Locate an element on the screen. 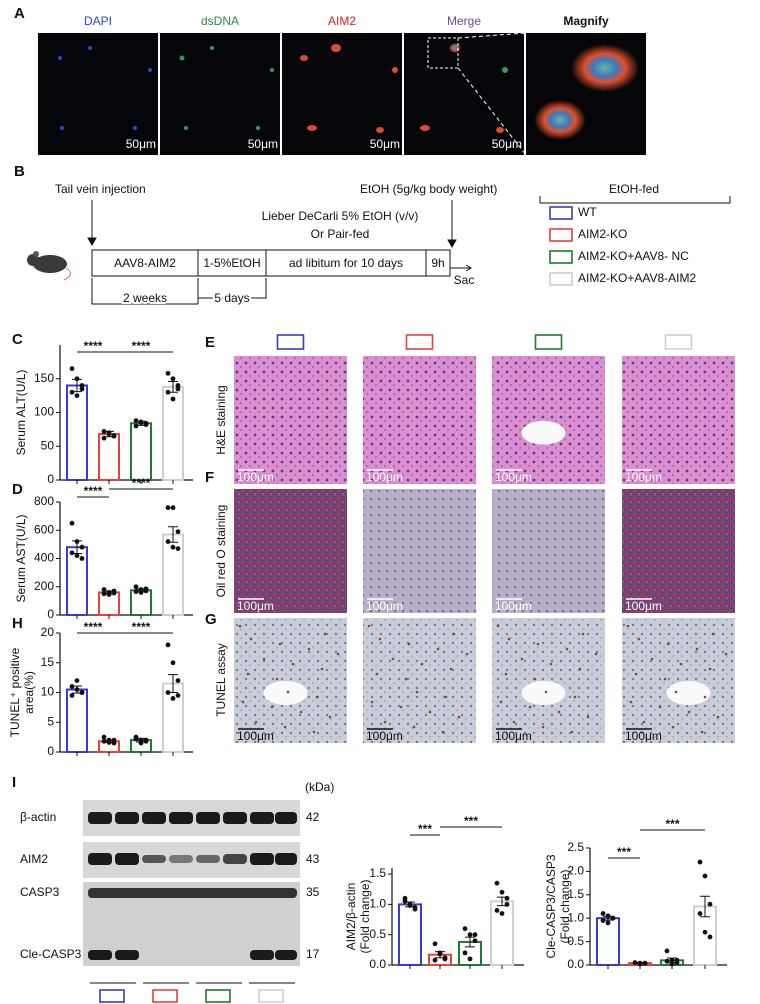  y-tick-label: 1.0 is located at coordinates (377, 904).